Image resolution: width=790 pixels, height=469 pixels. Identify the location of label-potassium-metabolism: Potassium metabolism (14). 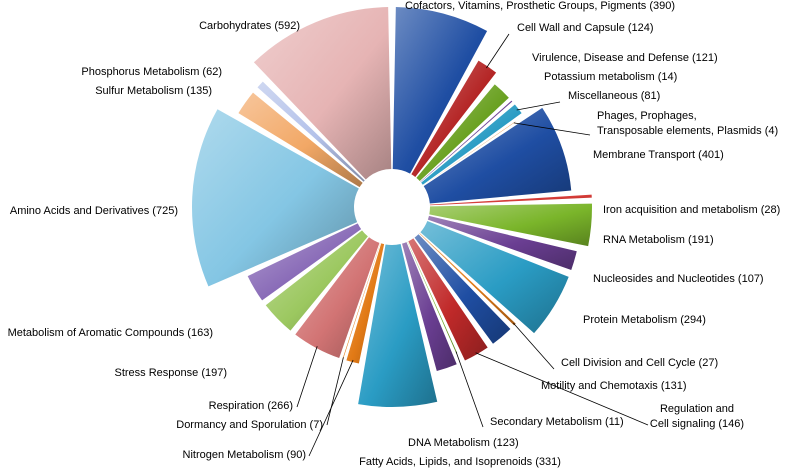
(610, 77).